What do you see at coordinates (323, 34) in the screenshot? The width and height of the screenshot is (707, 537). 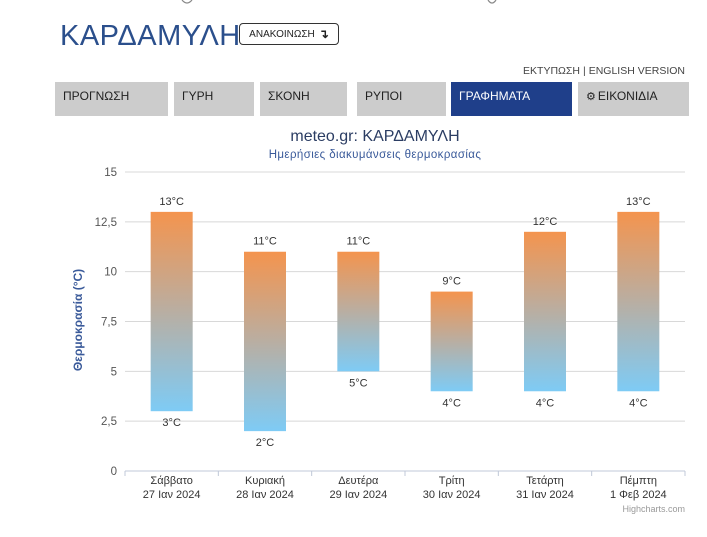 I see `arrow-down-icon: ↴` at bounding box center [323, 34].